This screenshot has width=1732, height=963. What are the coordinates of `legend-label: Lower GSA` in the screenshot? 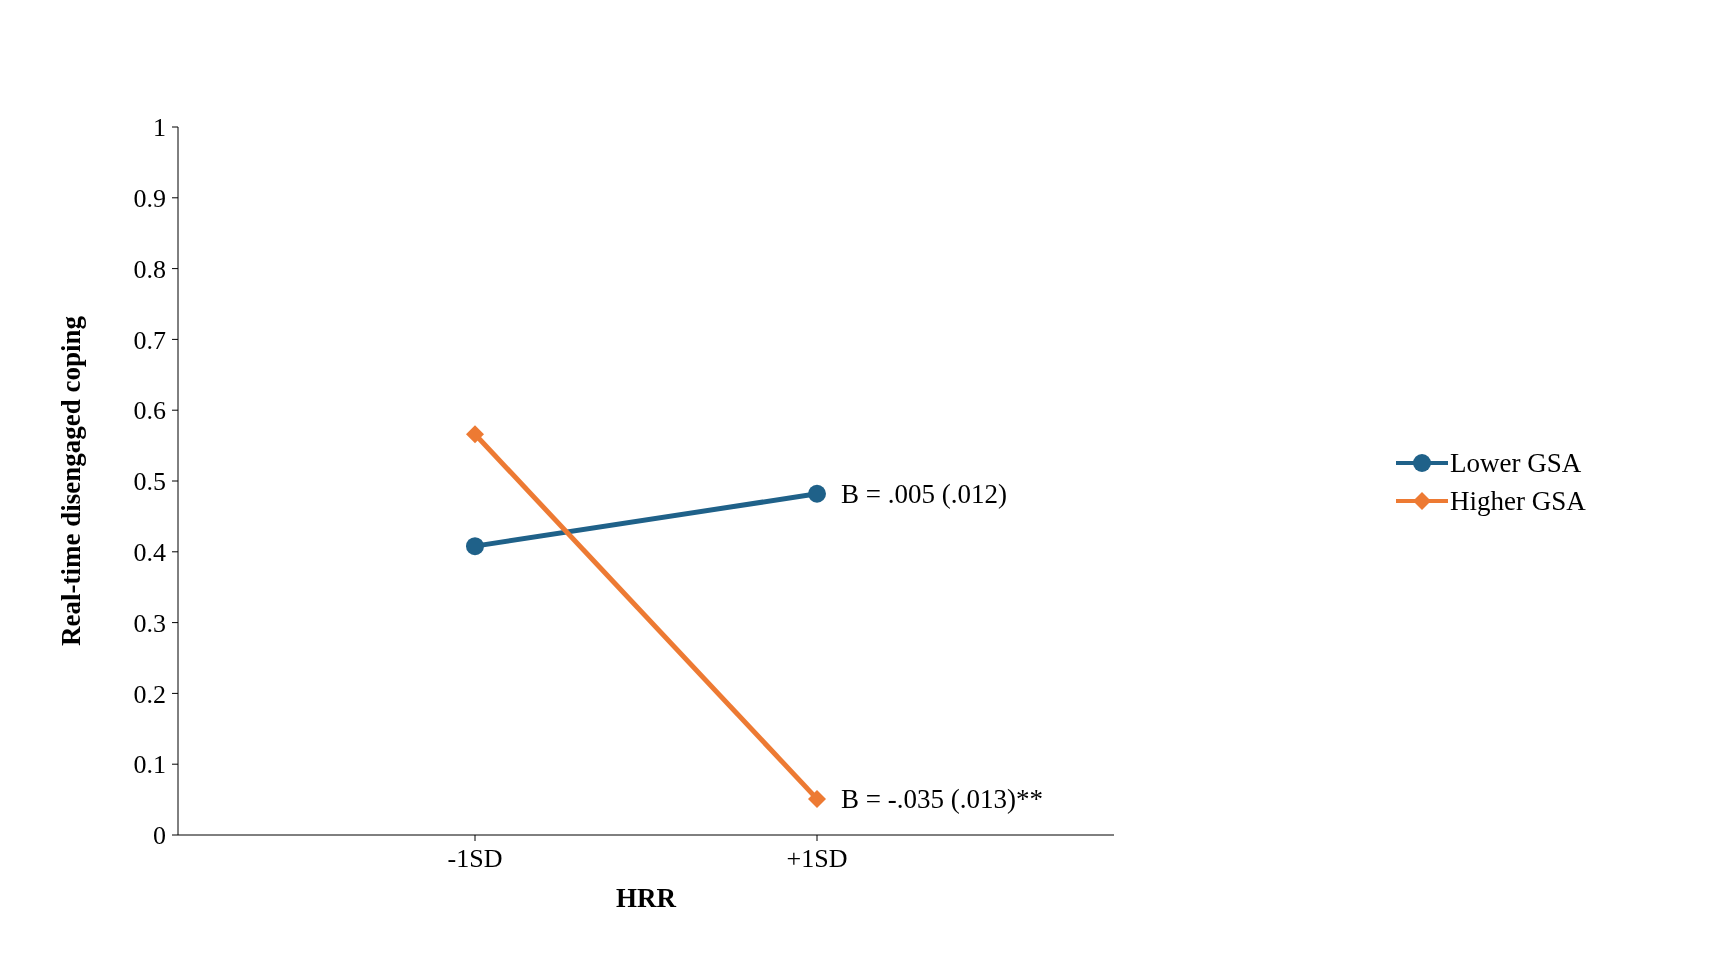 It's located at (1516, 463).